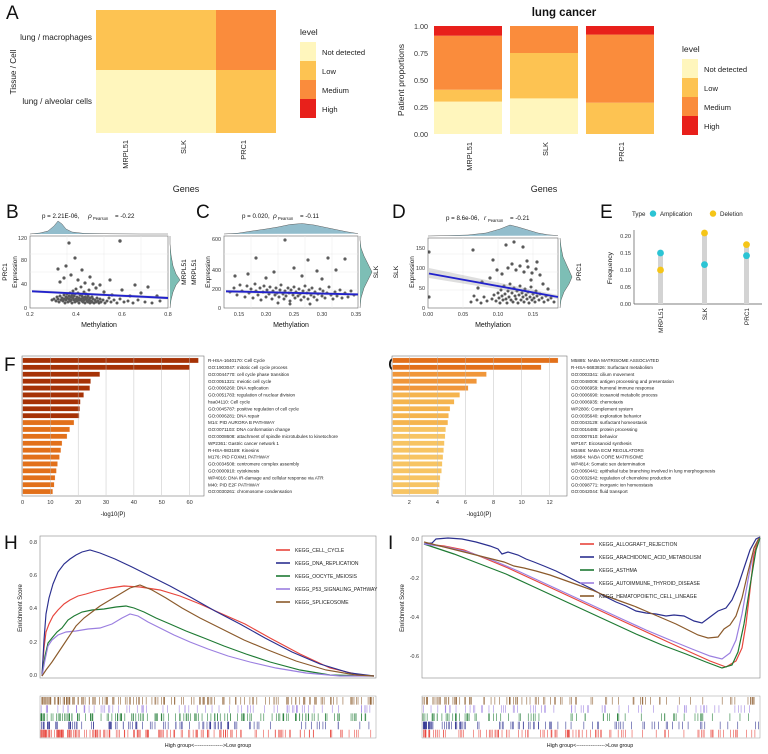 Image resolution: width=768 pixels, height=754 pixels. What do you see at coordinates (78, 503) in the screenshot?
I see `x-tick: 20` at bounding box center [78, 503].